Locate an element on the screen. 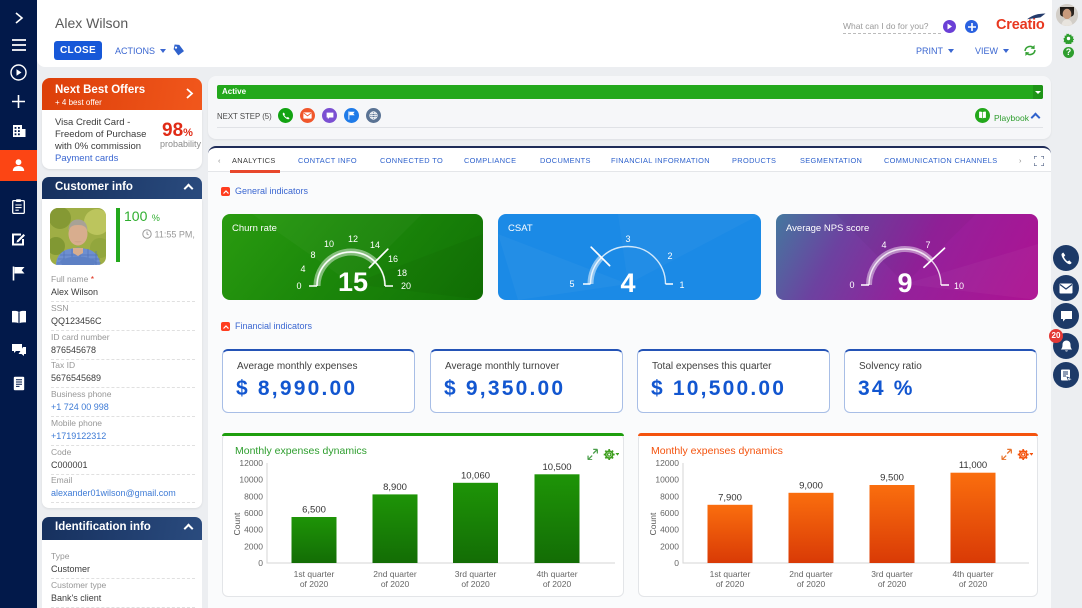 This screenshot has width=1082, height=608. svg-text: 9,500 is located at coordinates (892, 478).